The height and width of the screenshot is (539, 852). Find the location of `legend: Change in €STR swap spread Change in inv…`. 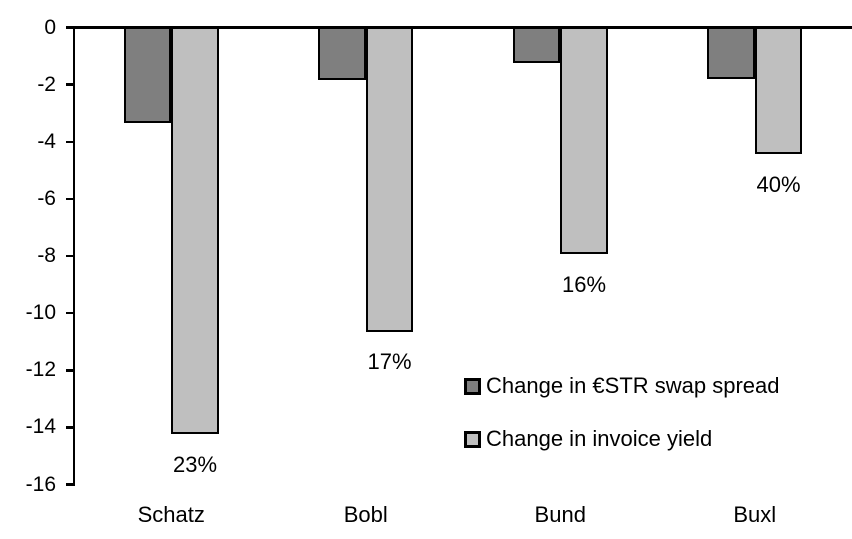

legend: Change in €STR swap spread Change in inv… is located at coordinates (622, 428).